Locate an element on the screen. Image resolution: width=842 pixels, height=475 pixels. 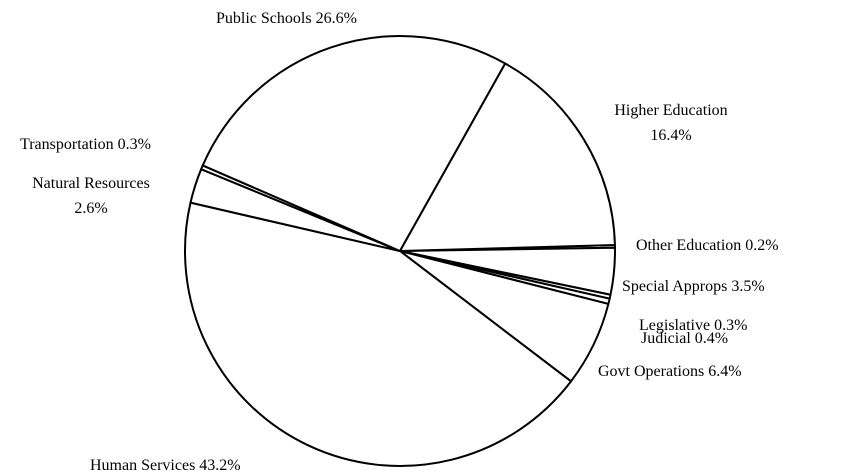
pie-label-line: Special Approps 3.5% is located at coordinates (693, 286).